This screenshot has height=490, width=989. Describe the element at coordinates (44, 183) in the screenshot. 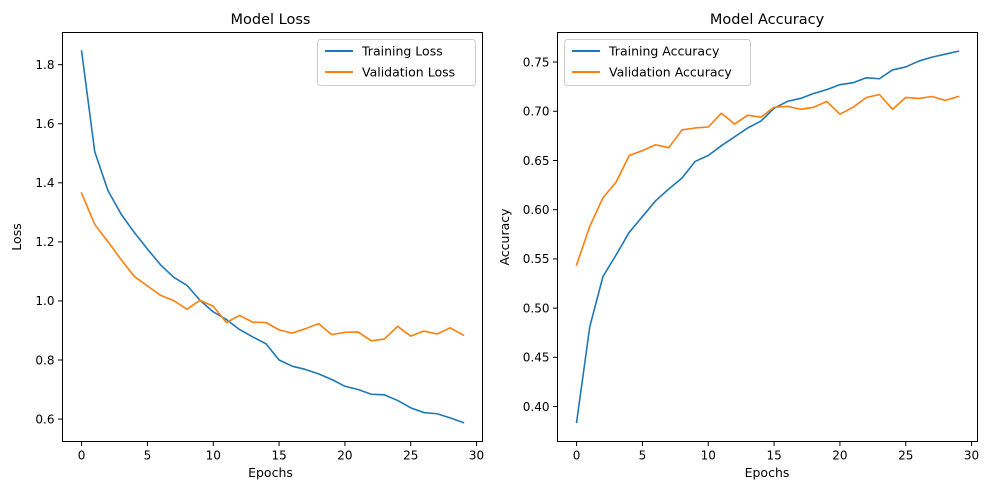

I see `loss-ytick-label: 1.4` at that location.